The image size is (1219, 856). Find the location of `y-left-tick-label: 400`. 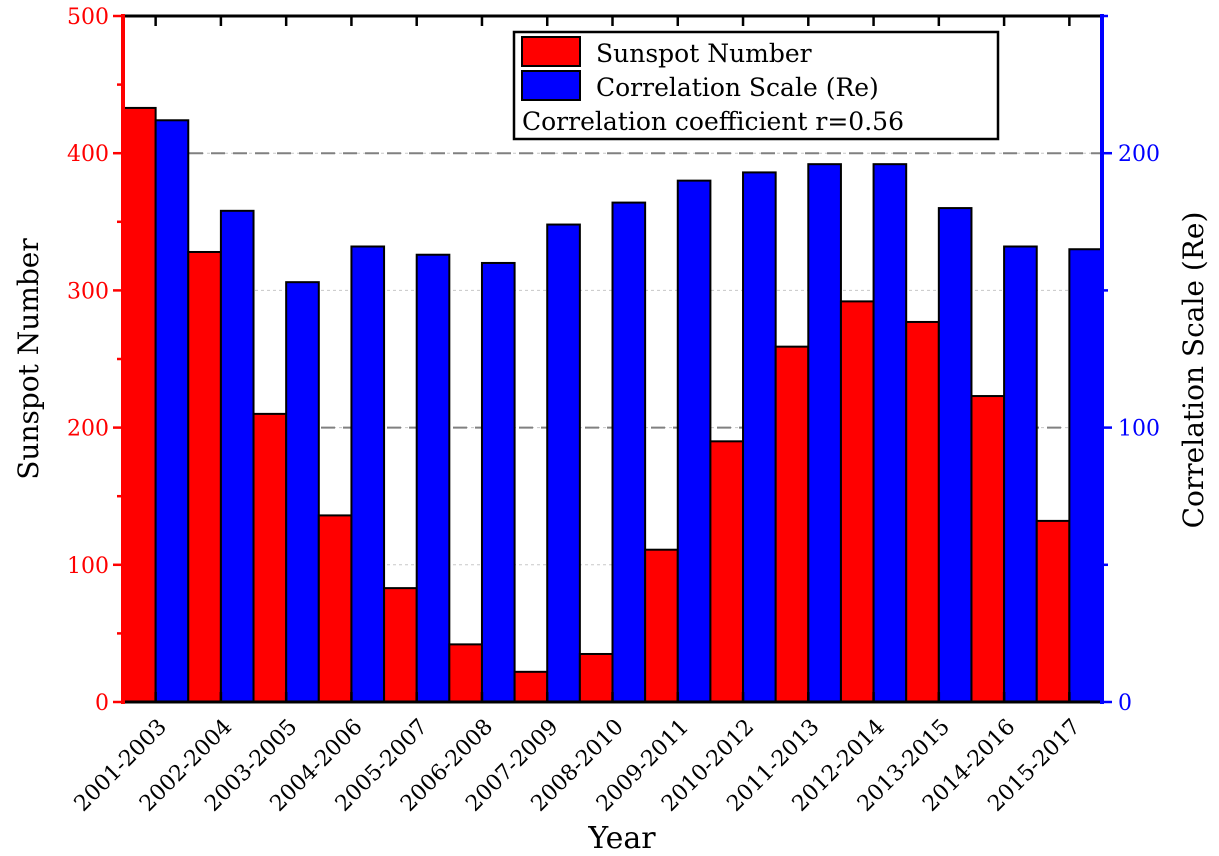

y-left-tick-label: 400 is located at coordinates (88, 154).